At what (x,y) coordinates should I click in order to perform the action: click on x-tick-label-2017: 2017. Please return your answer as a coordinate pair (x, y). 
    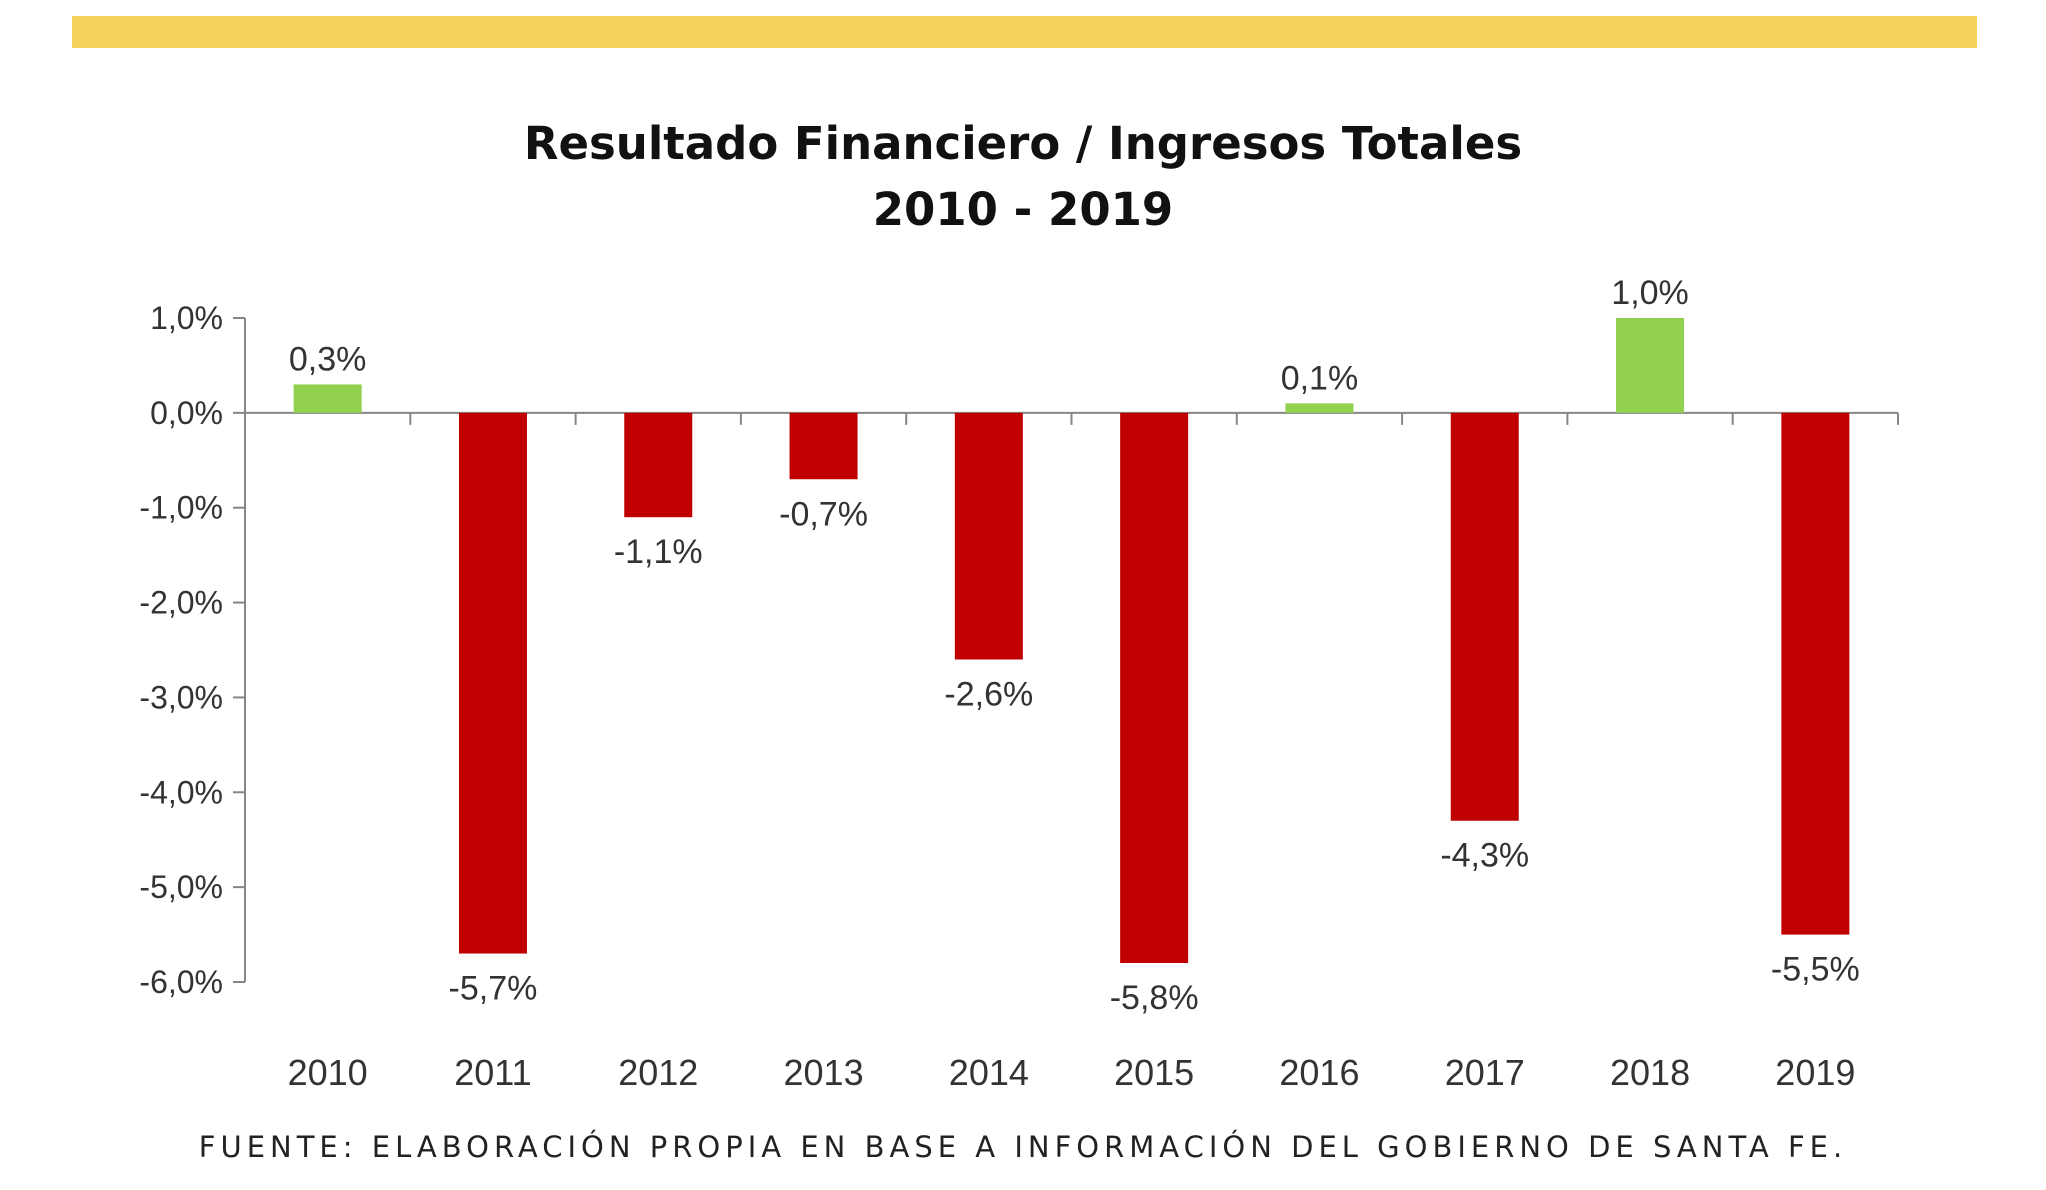
    Looking at the image, I should click on (1485, 1072).